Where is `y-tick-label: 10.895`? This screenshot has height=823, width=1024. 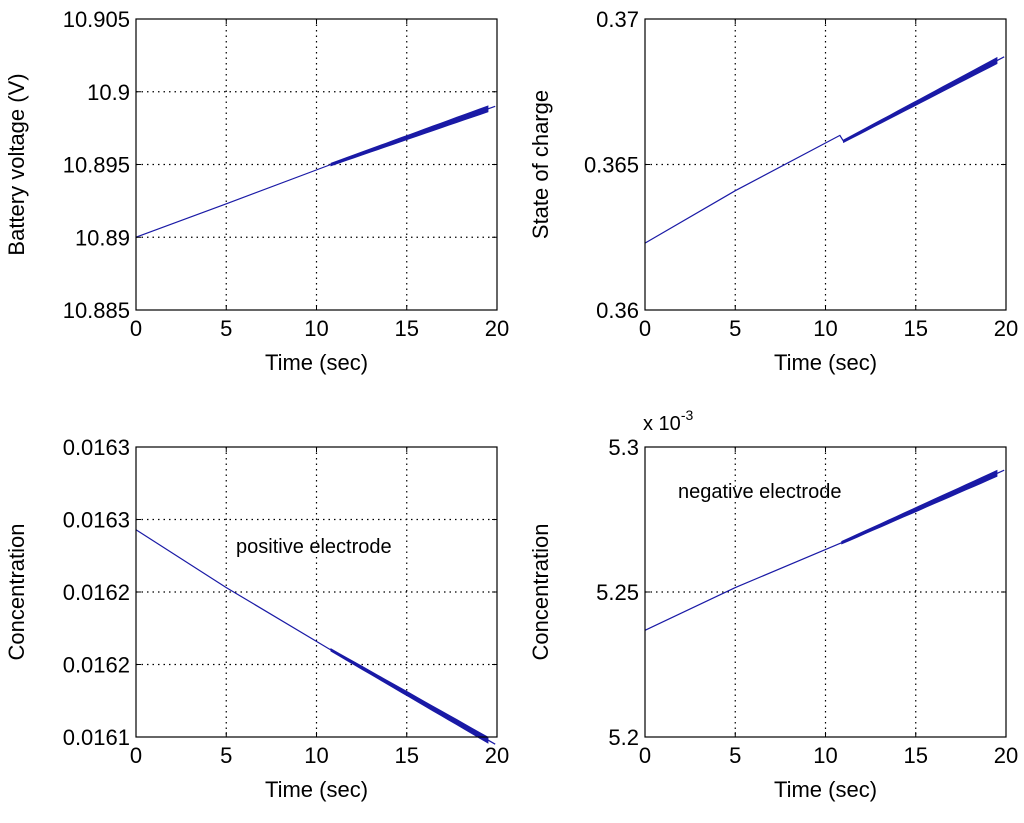 y-tick-label: 10.895 is located at coordinates (96, 165).